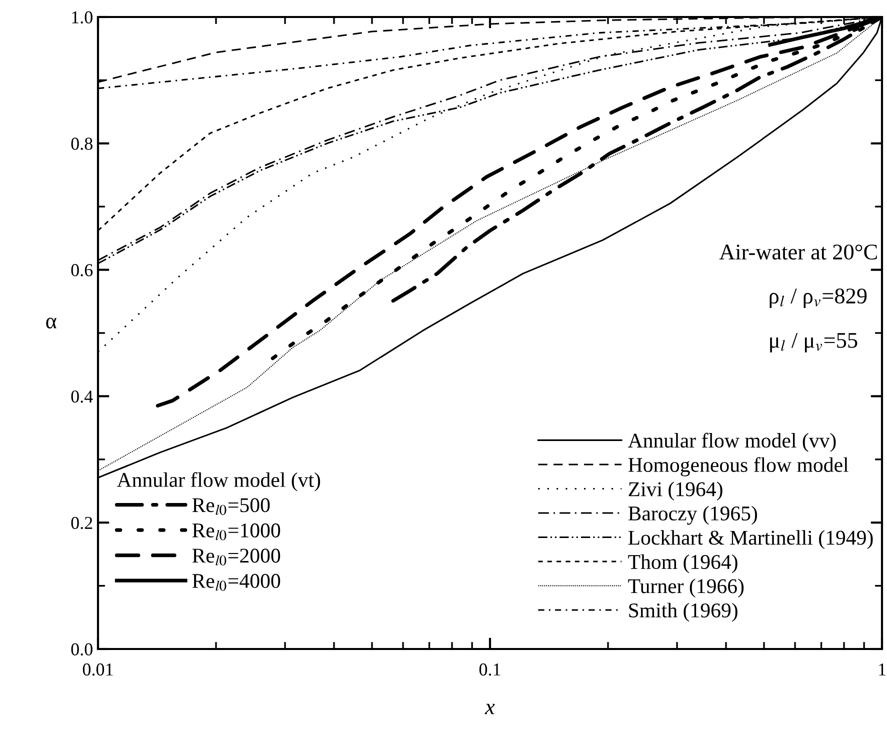  Describe the element at coordinates (82, 396) in the screenshot. I see `y-tick-label: 0.4` at that location.